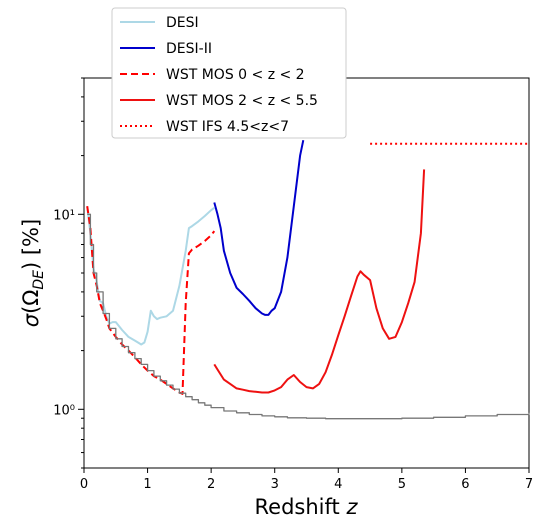 The height and width of the screenshot is (521, 547). What do you see at coordinates (307, 507) in the screenshot?
I see `x-axis-title: Redshift z` at bounding box center [307, 507].